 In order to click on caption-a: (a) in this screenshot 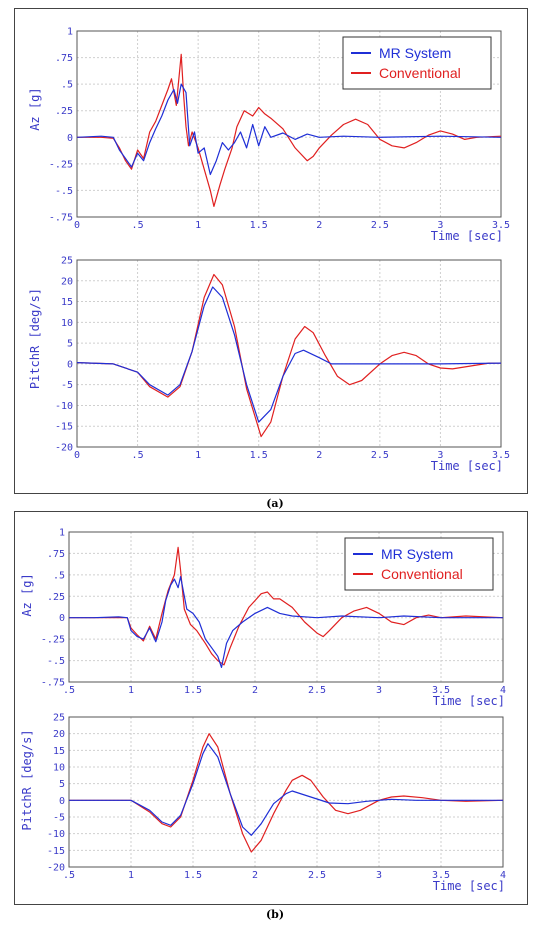, I will do `click(275, 503)`.